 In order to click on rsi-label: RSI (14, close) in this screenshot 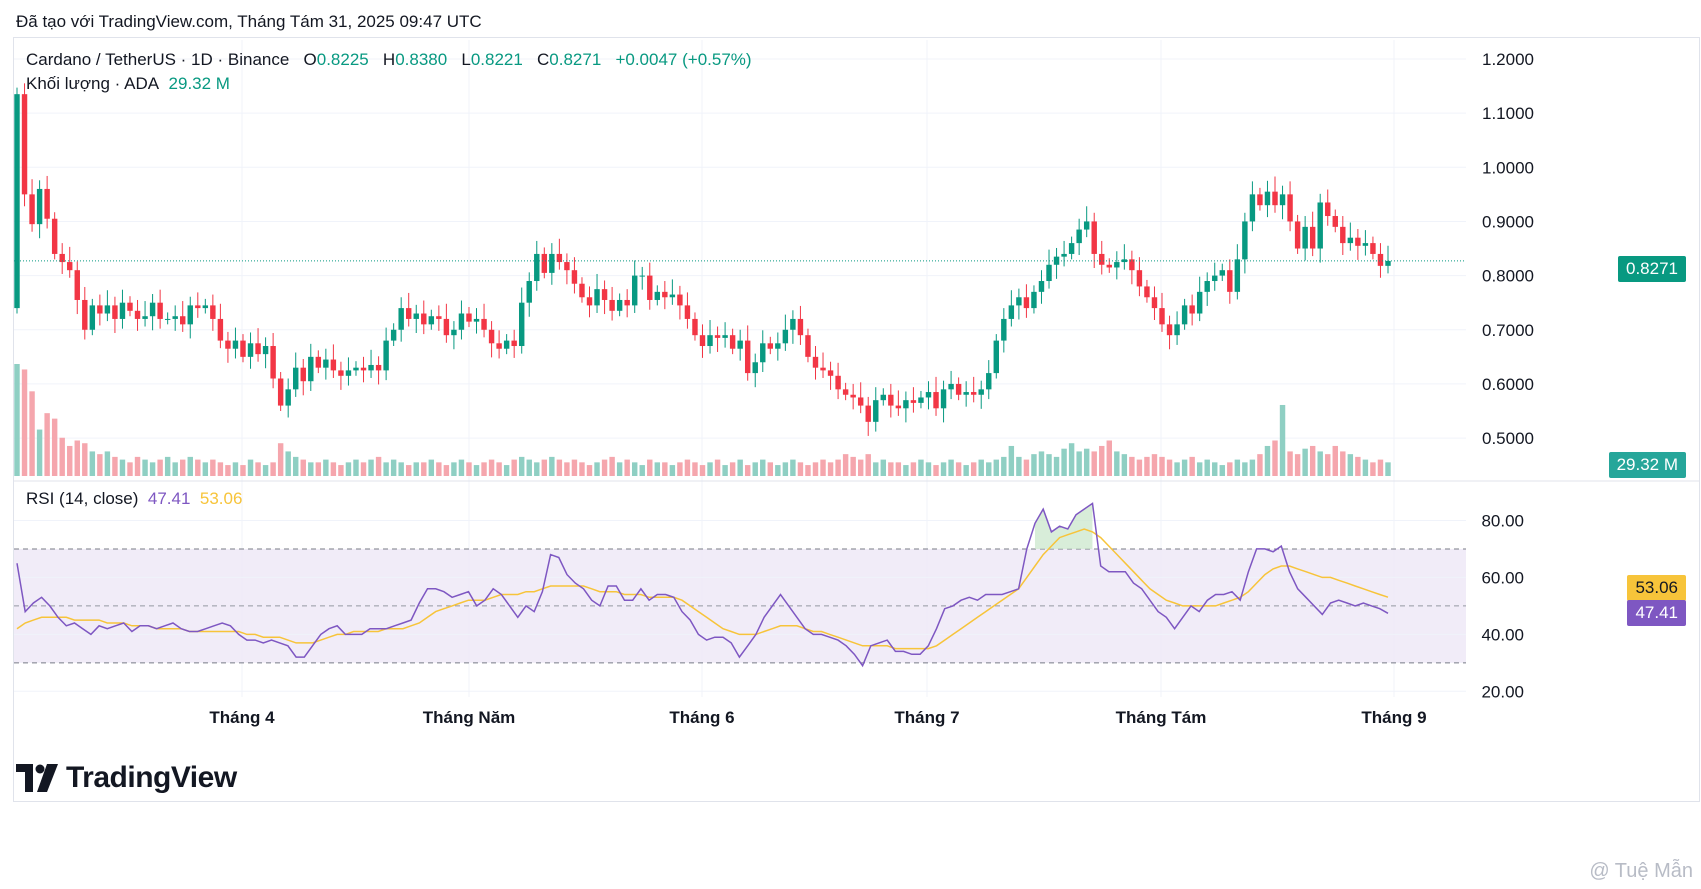, I will do `click(82, 498)`.